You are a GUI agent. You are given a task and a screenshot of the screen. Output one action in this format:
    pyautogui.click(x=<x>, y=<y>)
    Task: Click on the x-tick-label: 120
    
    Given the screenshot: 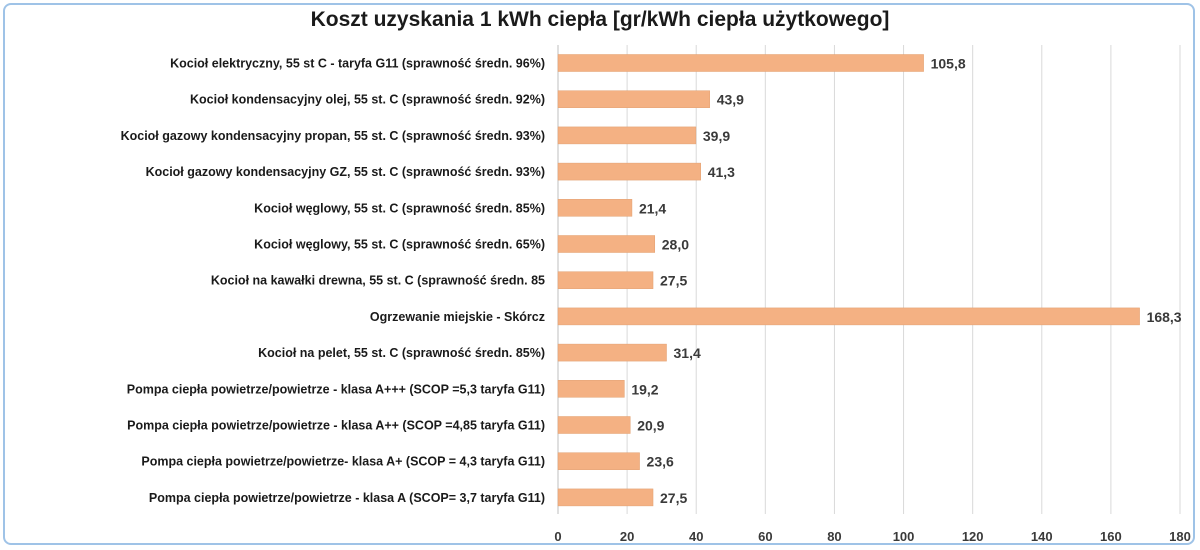 What is the action you would take?
    pyautogui.click(x=973, y=536)
    